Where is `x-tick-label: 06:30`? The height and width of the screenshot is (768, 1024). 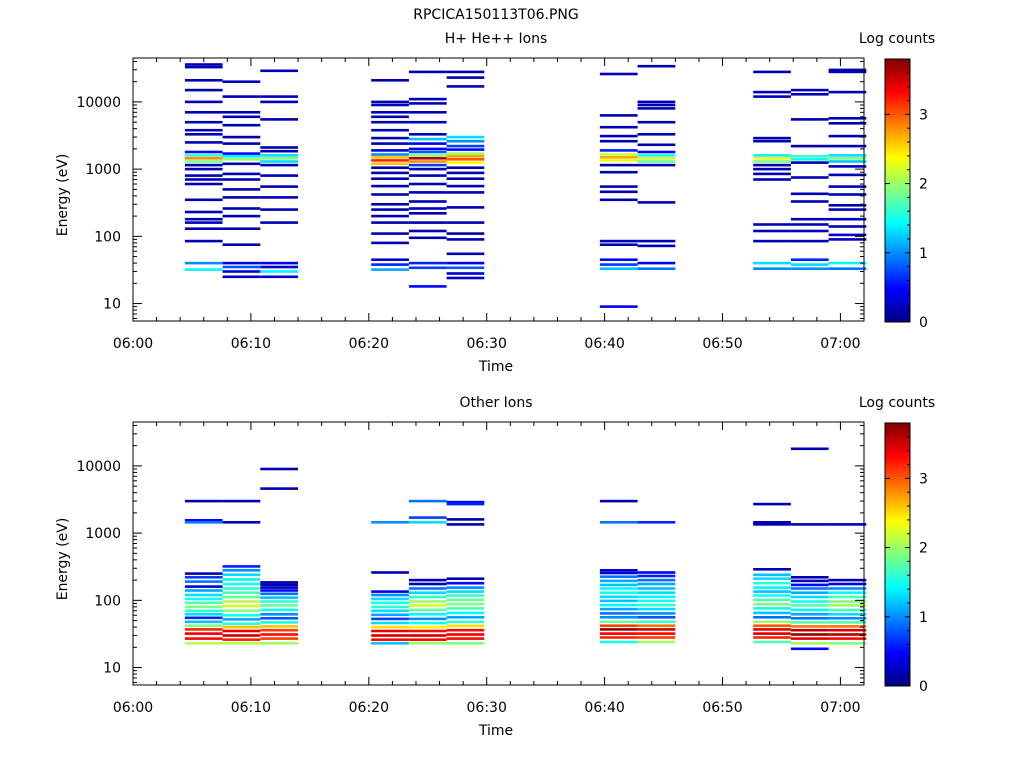 x-tick-label: 06:30 is located at coordinates (487, 708).